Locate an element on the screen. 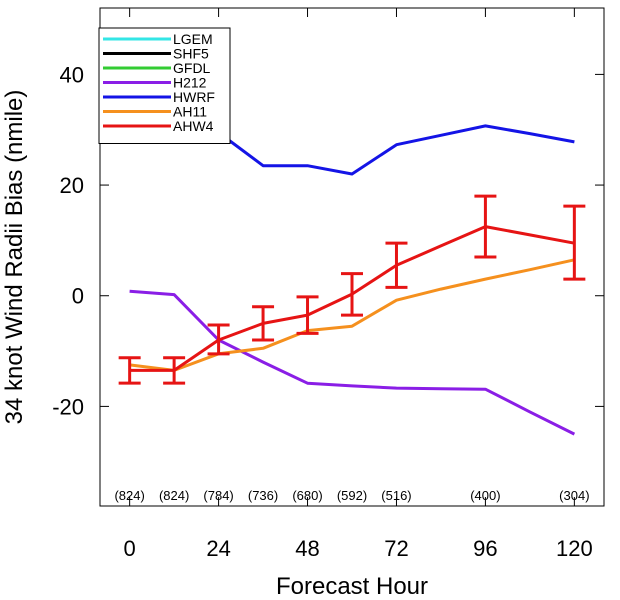  sample-count-label: (516) is located at coordinates (396, 495).